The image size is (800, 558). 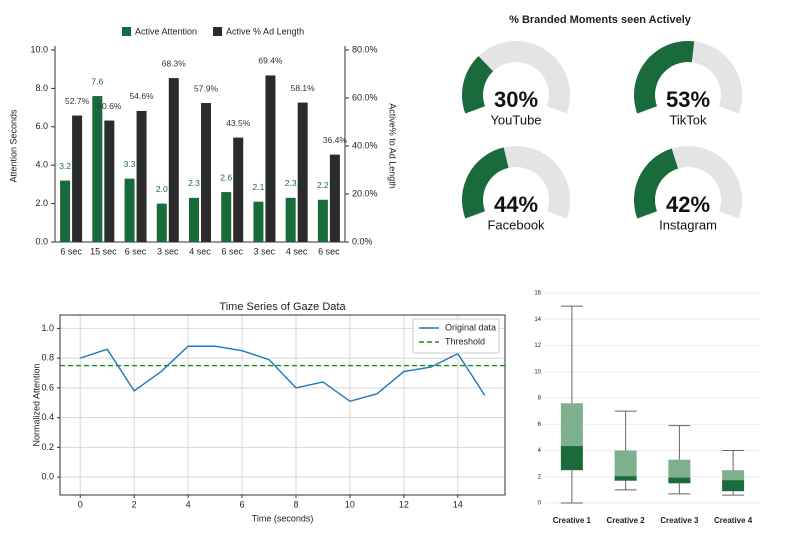 What do you see at coordinates (188, 504) in the screenshot?
I see `x-tick-label: 4` at bounding box center [188, 504].